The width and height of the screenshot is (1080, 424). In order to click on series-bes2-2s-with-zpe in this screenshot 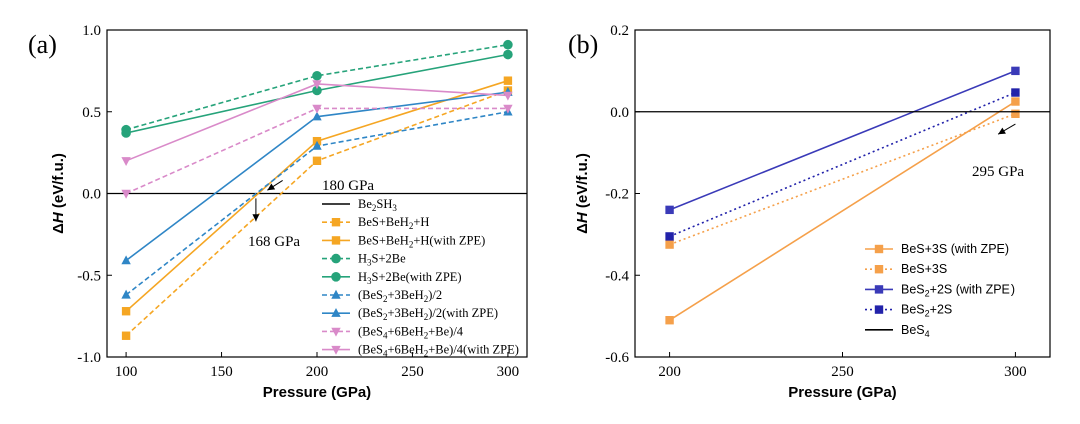, I will do `click(842, 140)`.